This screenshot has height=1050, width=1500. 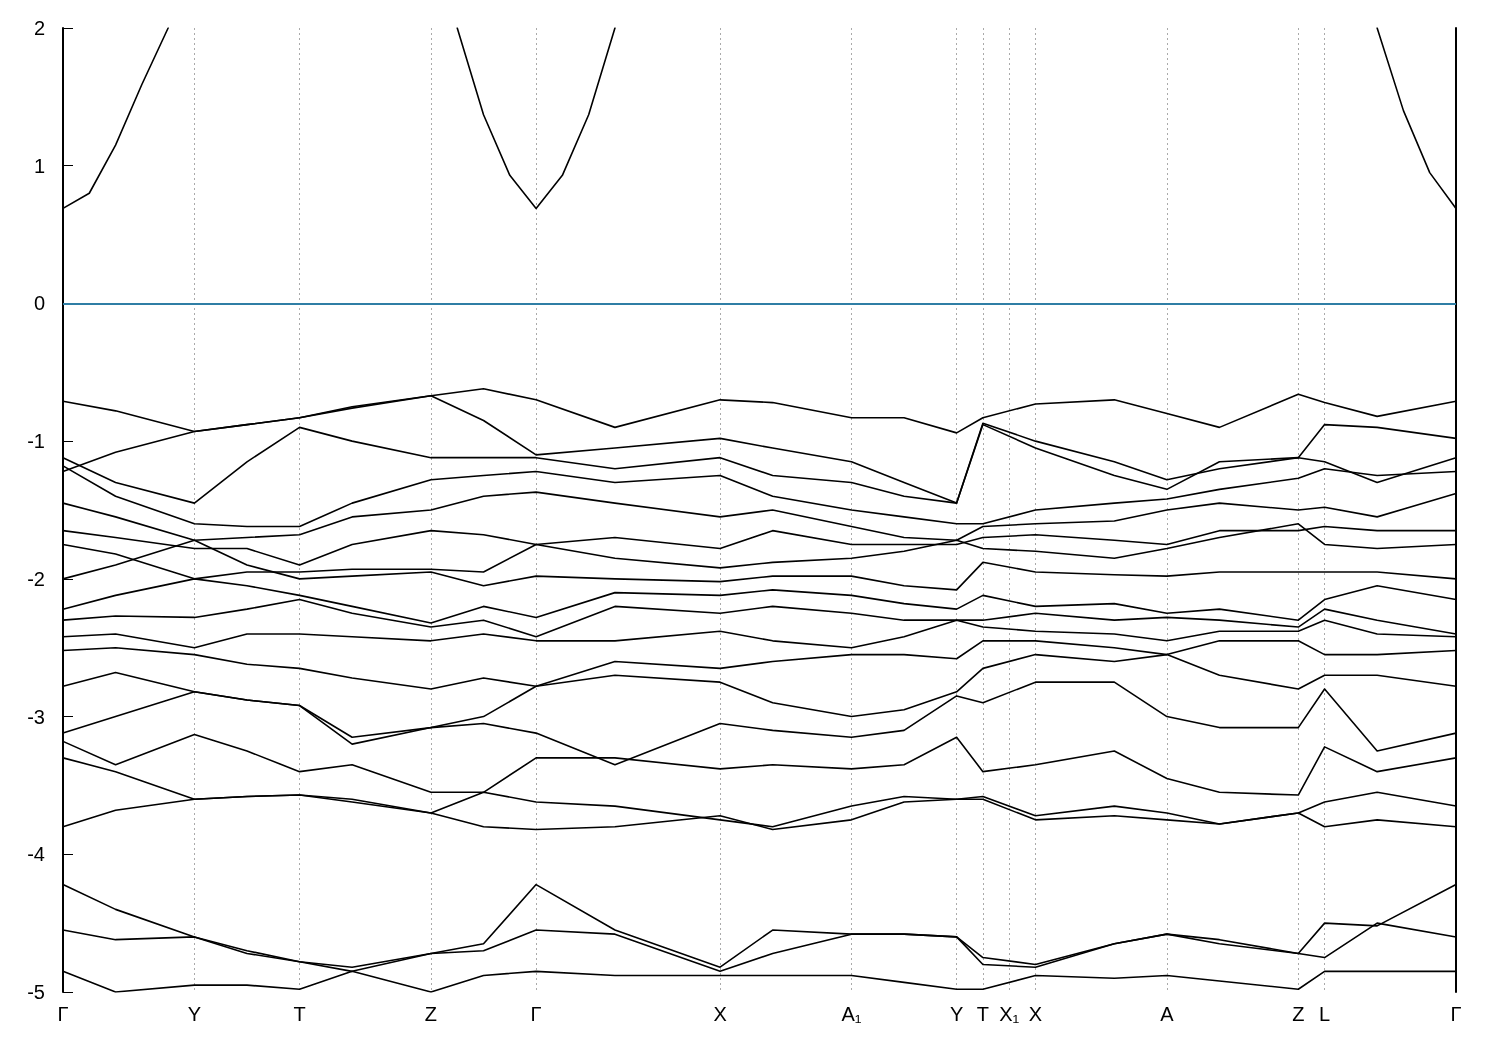 I want to click on y-tick-label: -4, so click(x=36, y=854).